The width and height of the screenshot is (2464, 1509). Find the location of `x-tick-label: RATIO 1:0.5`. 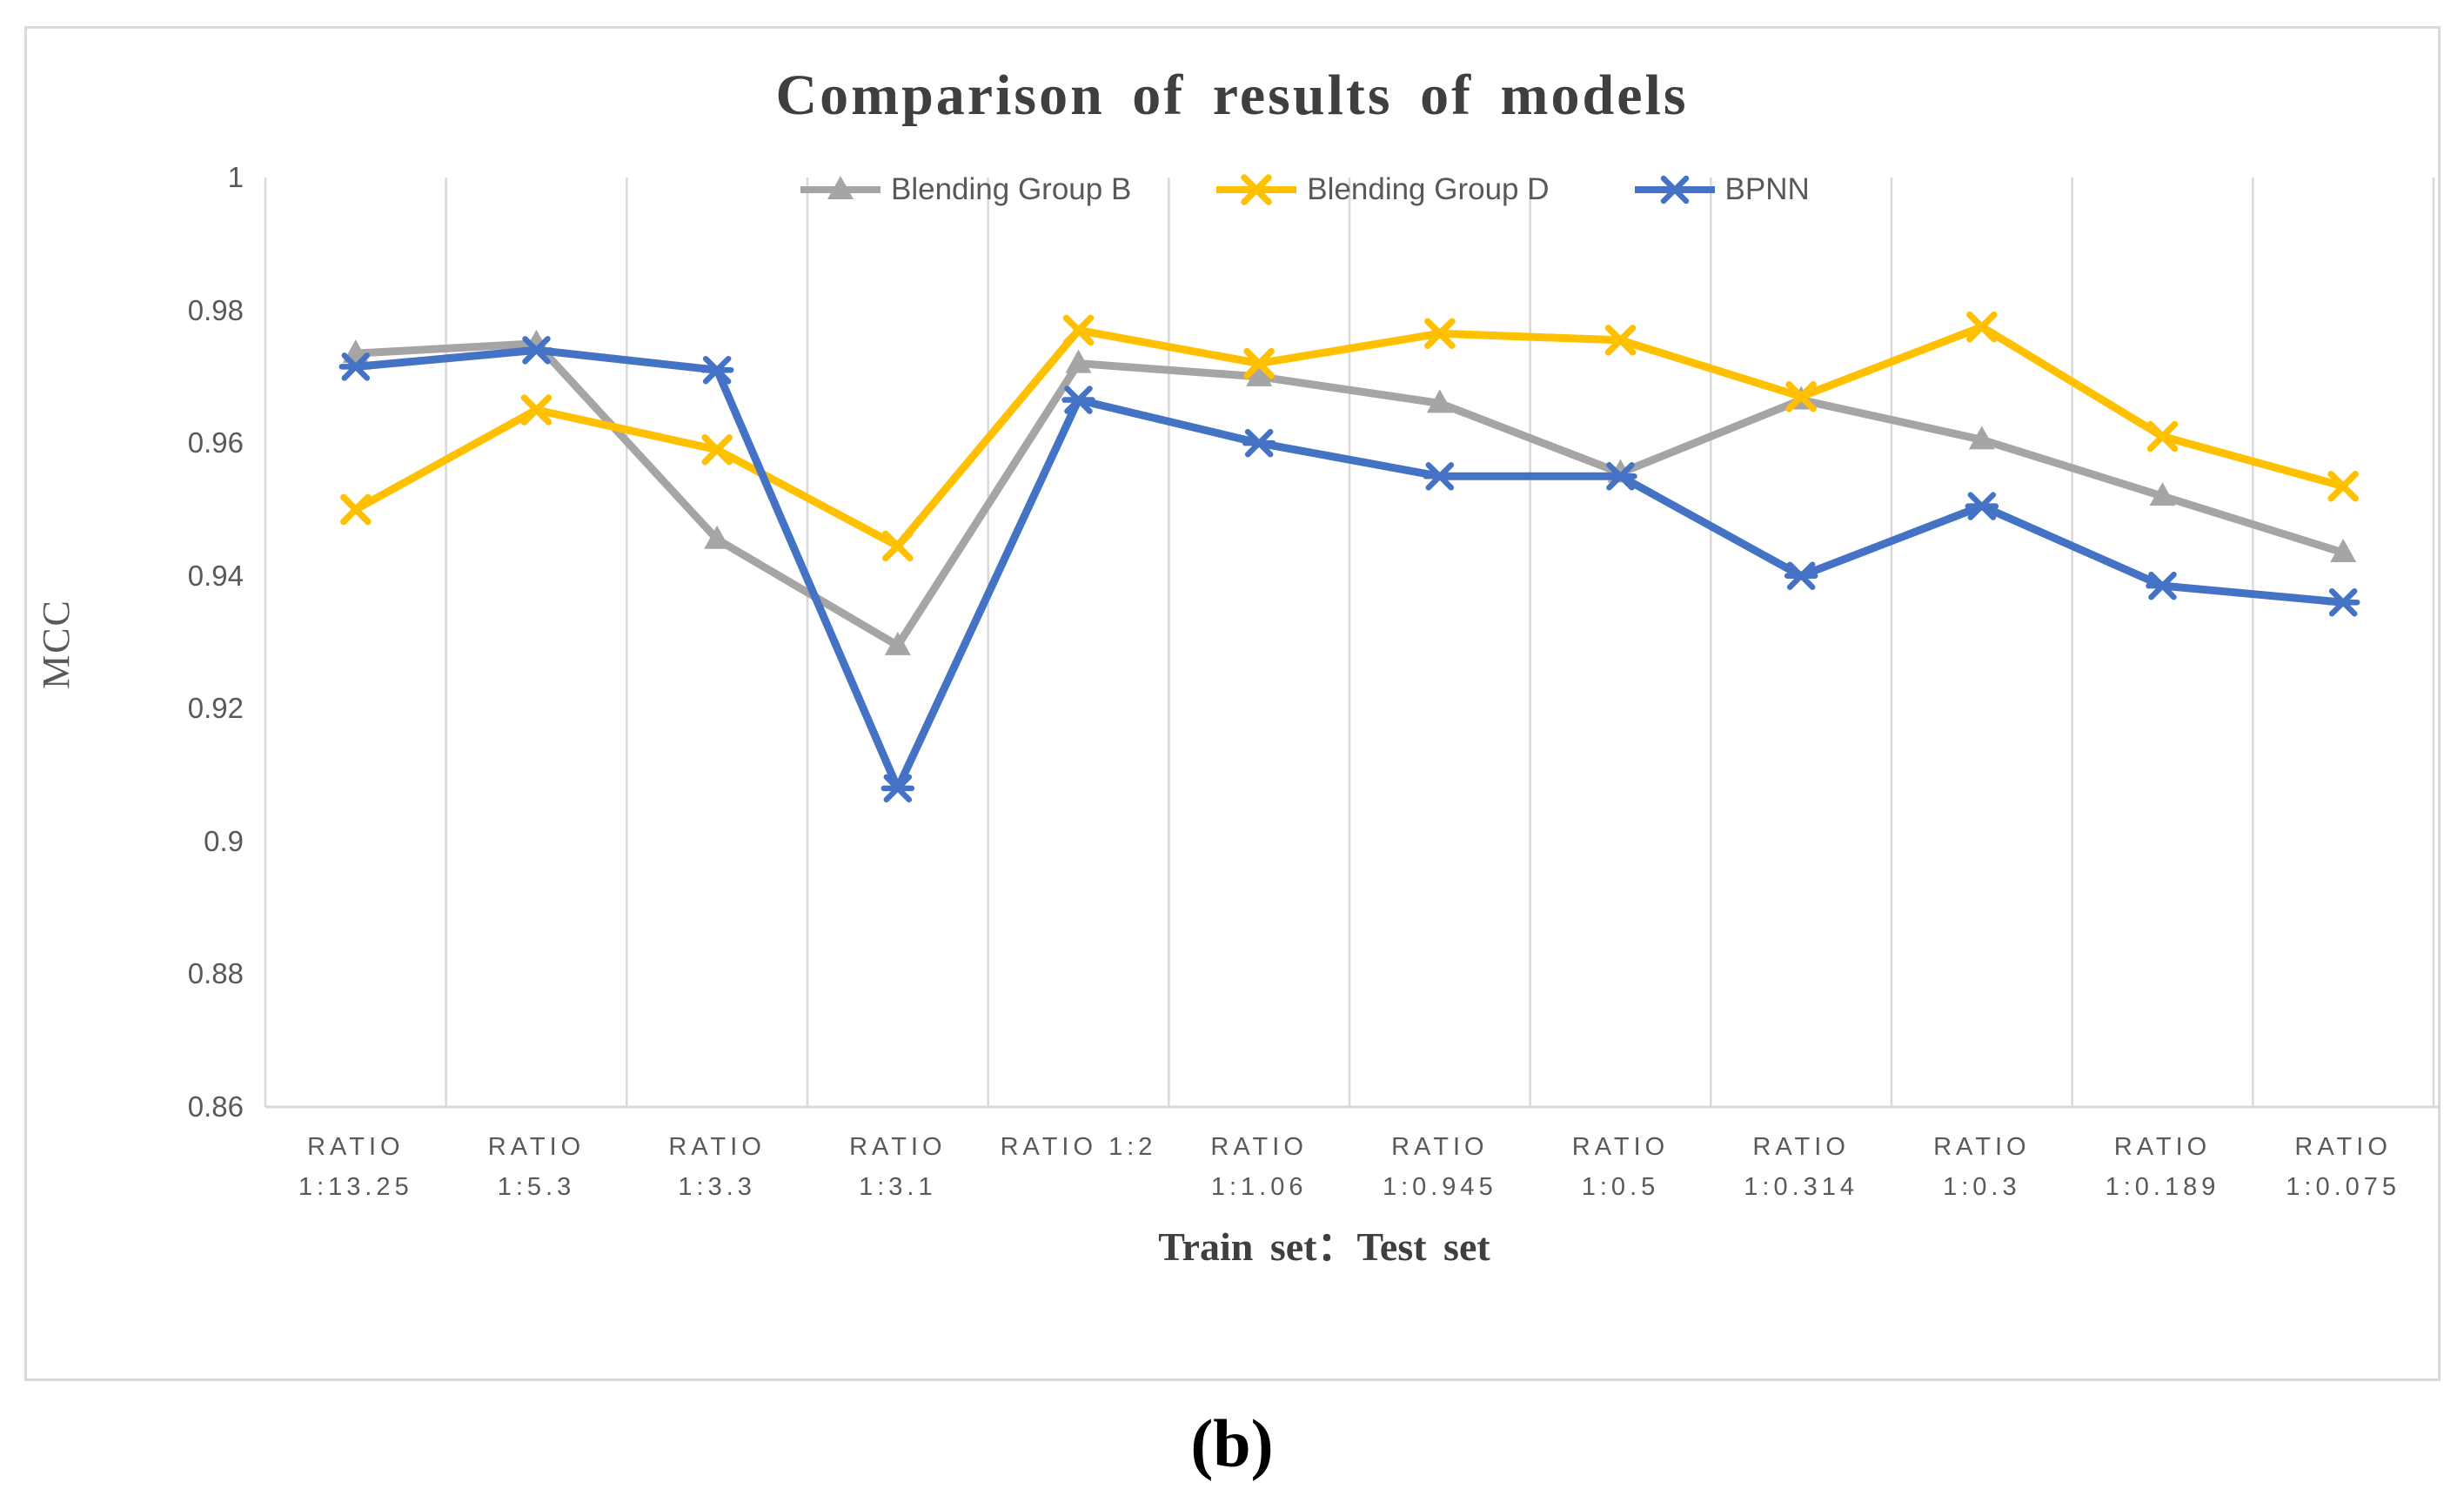

x-tick-label: RATIO 1:0.5 is located at coordinates (1620, 1167).